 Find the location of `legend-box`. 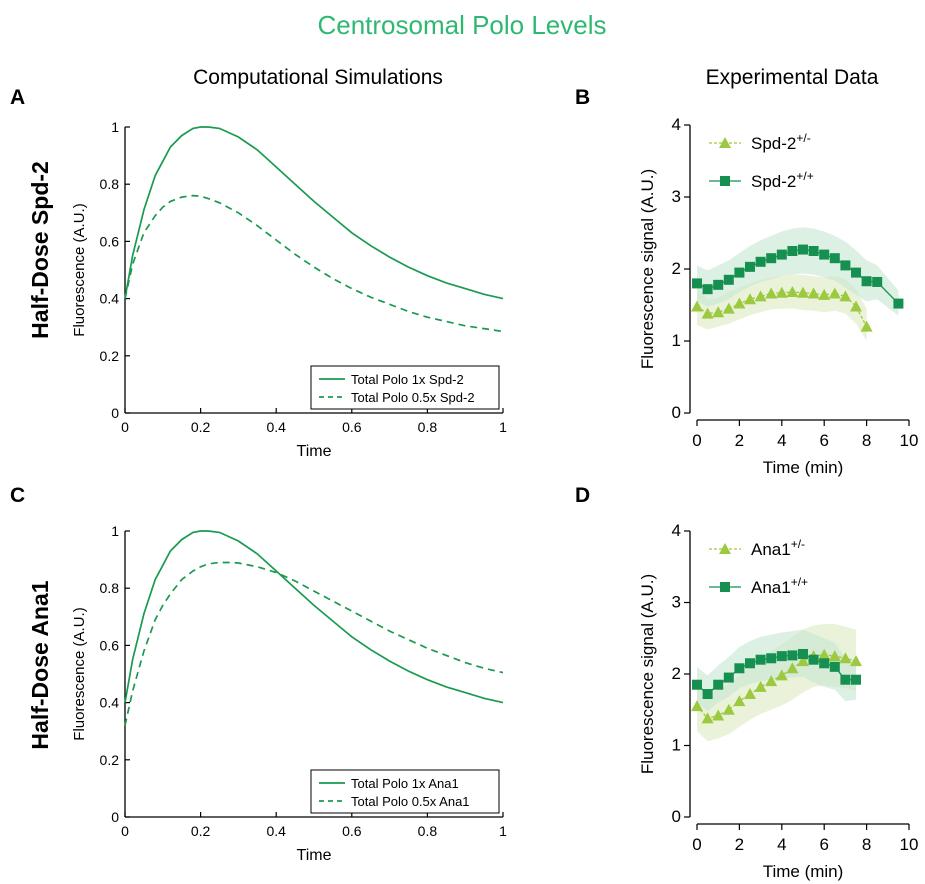

legend-box is located at coordinates (405, 791).